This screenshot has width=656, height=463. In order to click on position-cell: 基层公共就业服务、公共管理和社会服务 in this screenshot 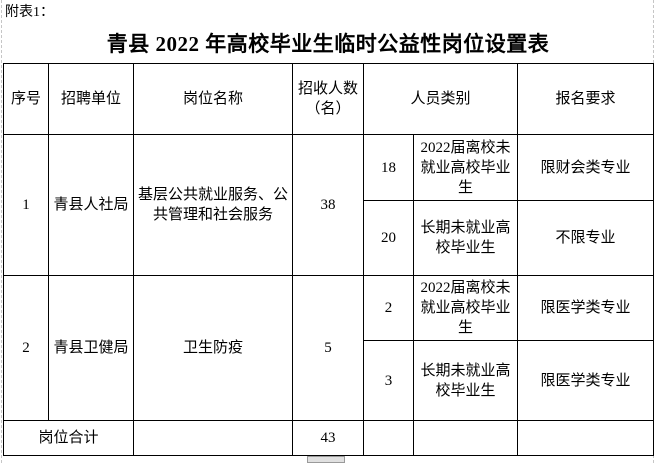, I will do `click(213, 205)`.